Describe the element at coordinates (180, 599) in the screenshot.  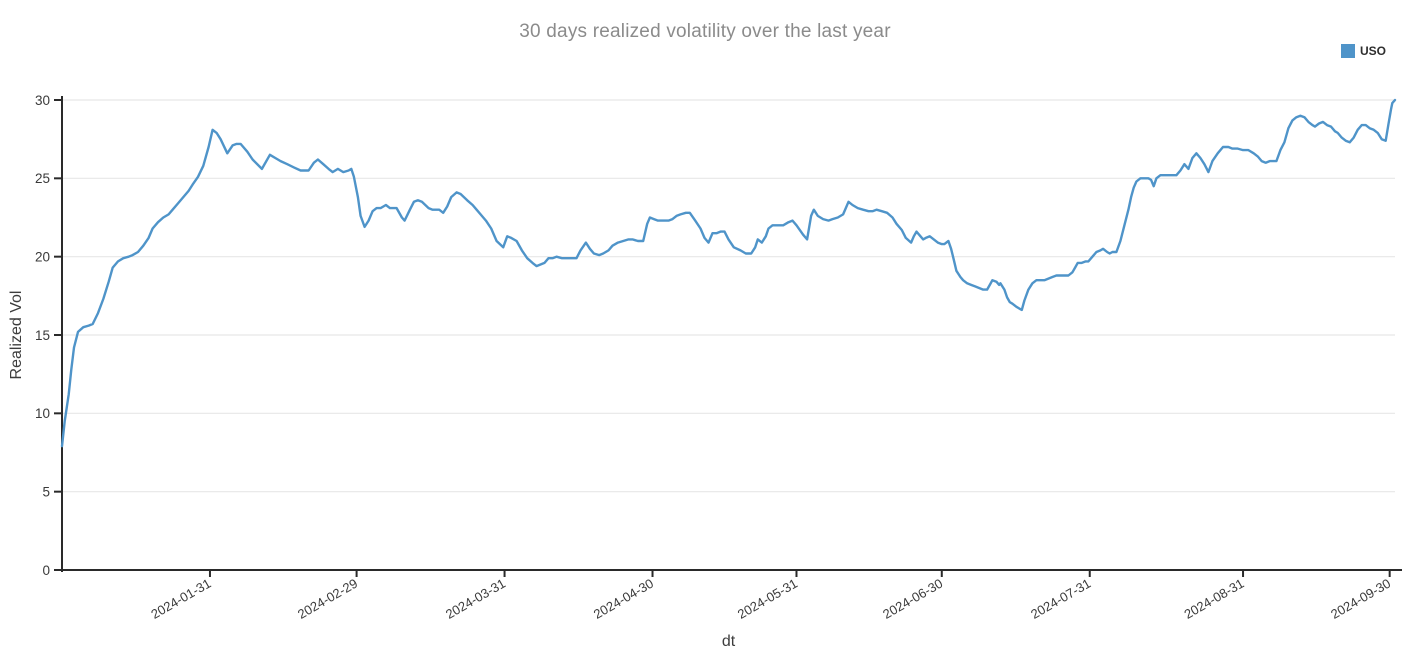
I see `x-tick-label: 2024-01-31` at that location.